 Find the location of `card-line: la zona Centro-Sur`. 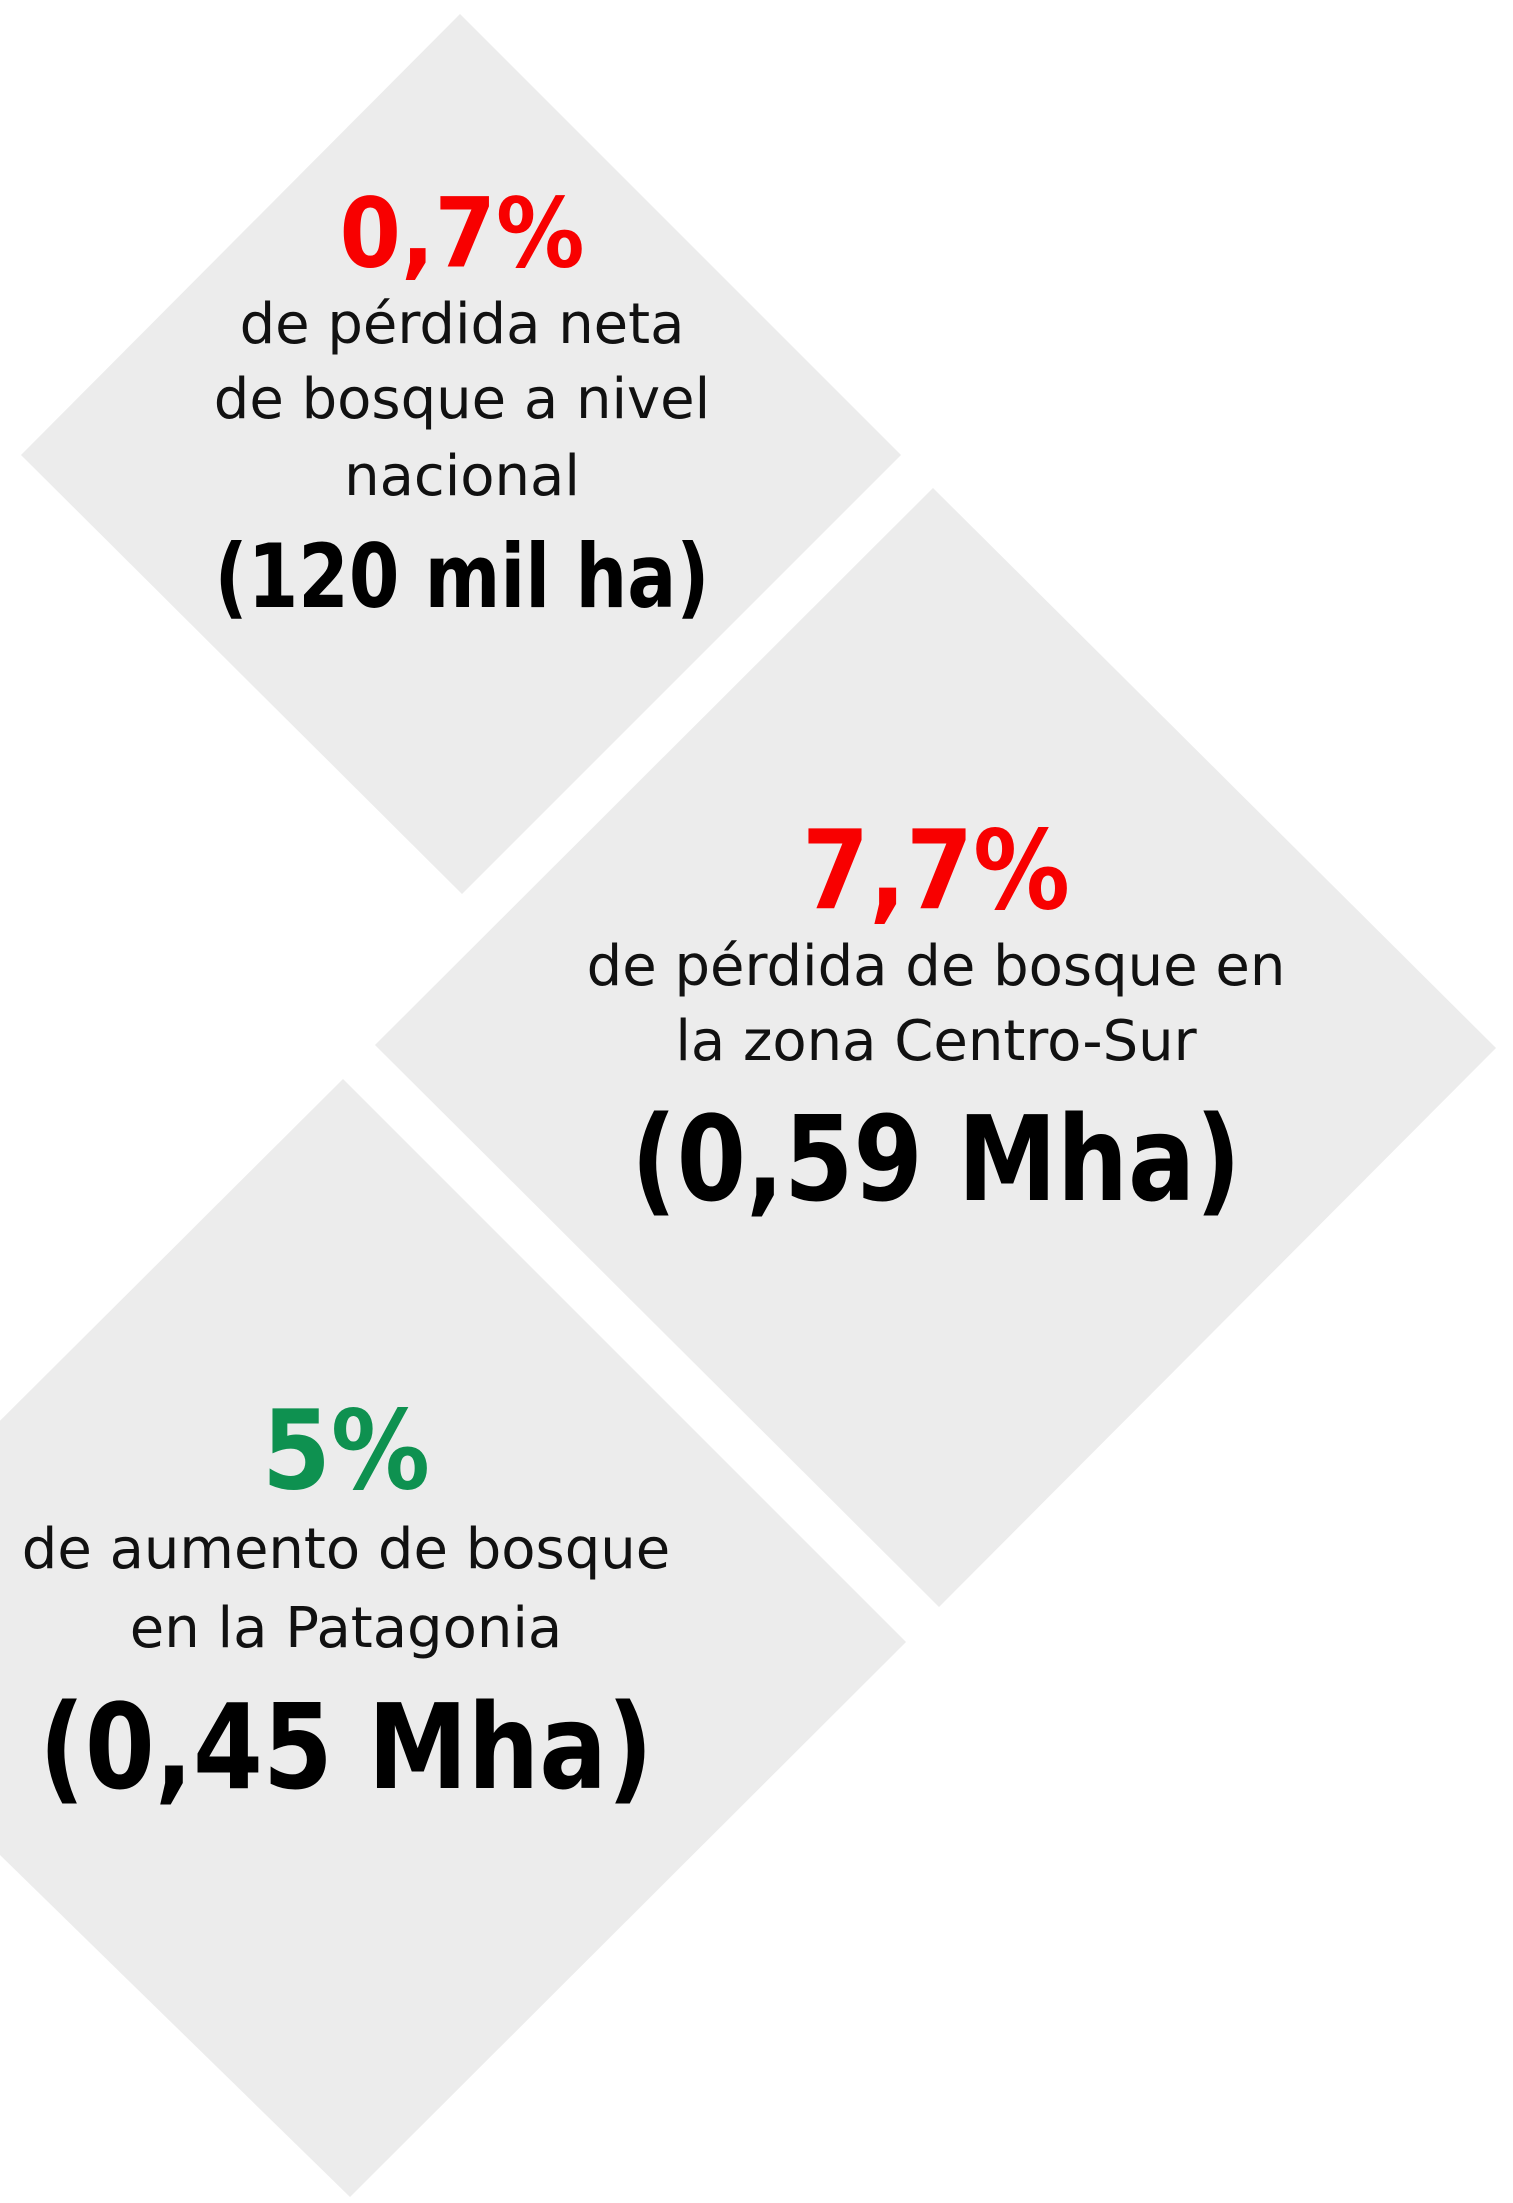

card-line: la zona Centro-Sur is located at coordinates (936, 1041).